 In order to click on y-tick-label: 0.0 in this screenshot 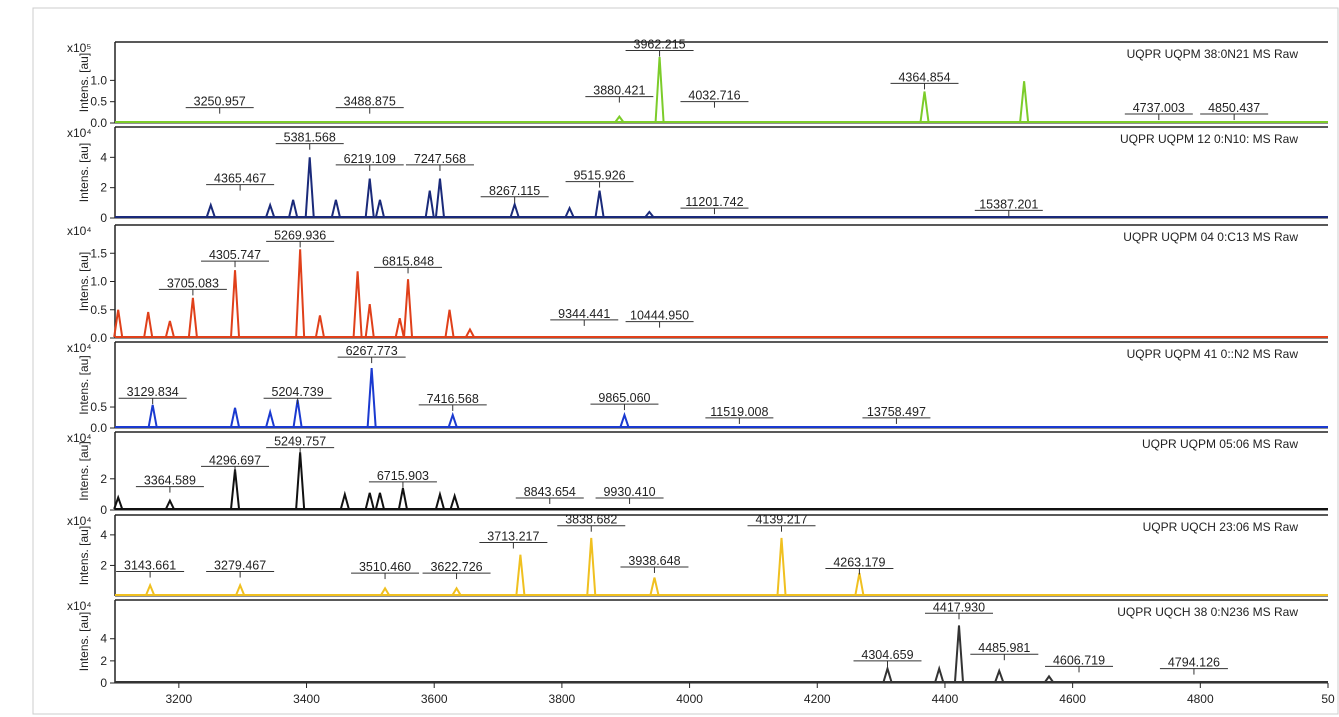, I will do `click(98, 338)`.